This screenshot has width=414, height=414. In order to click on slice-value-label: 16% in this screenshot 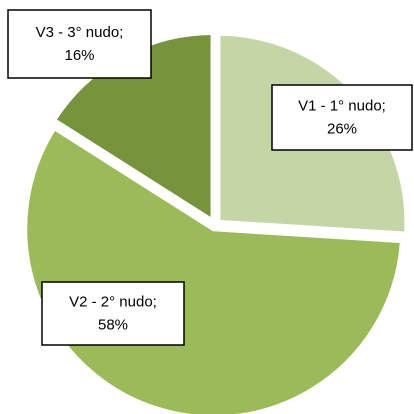, I will do `click(79, 55)`.